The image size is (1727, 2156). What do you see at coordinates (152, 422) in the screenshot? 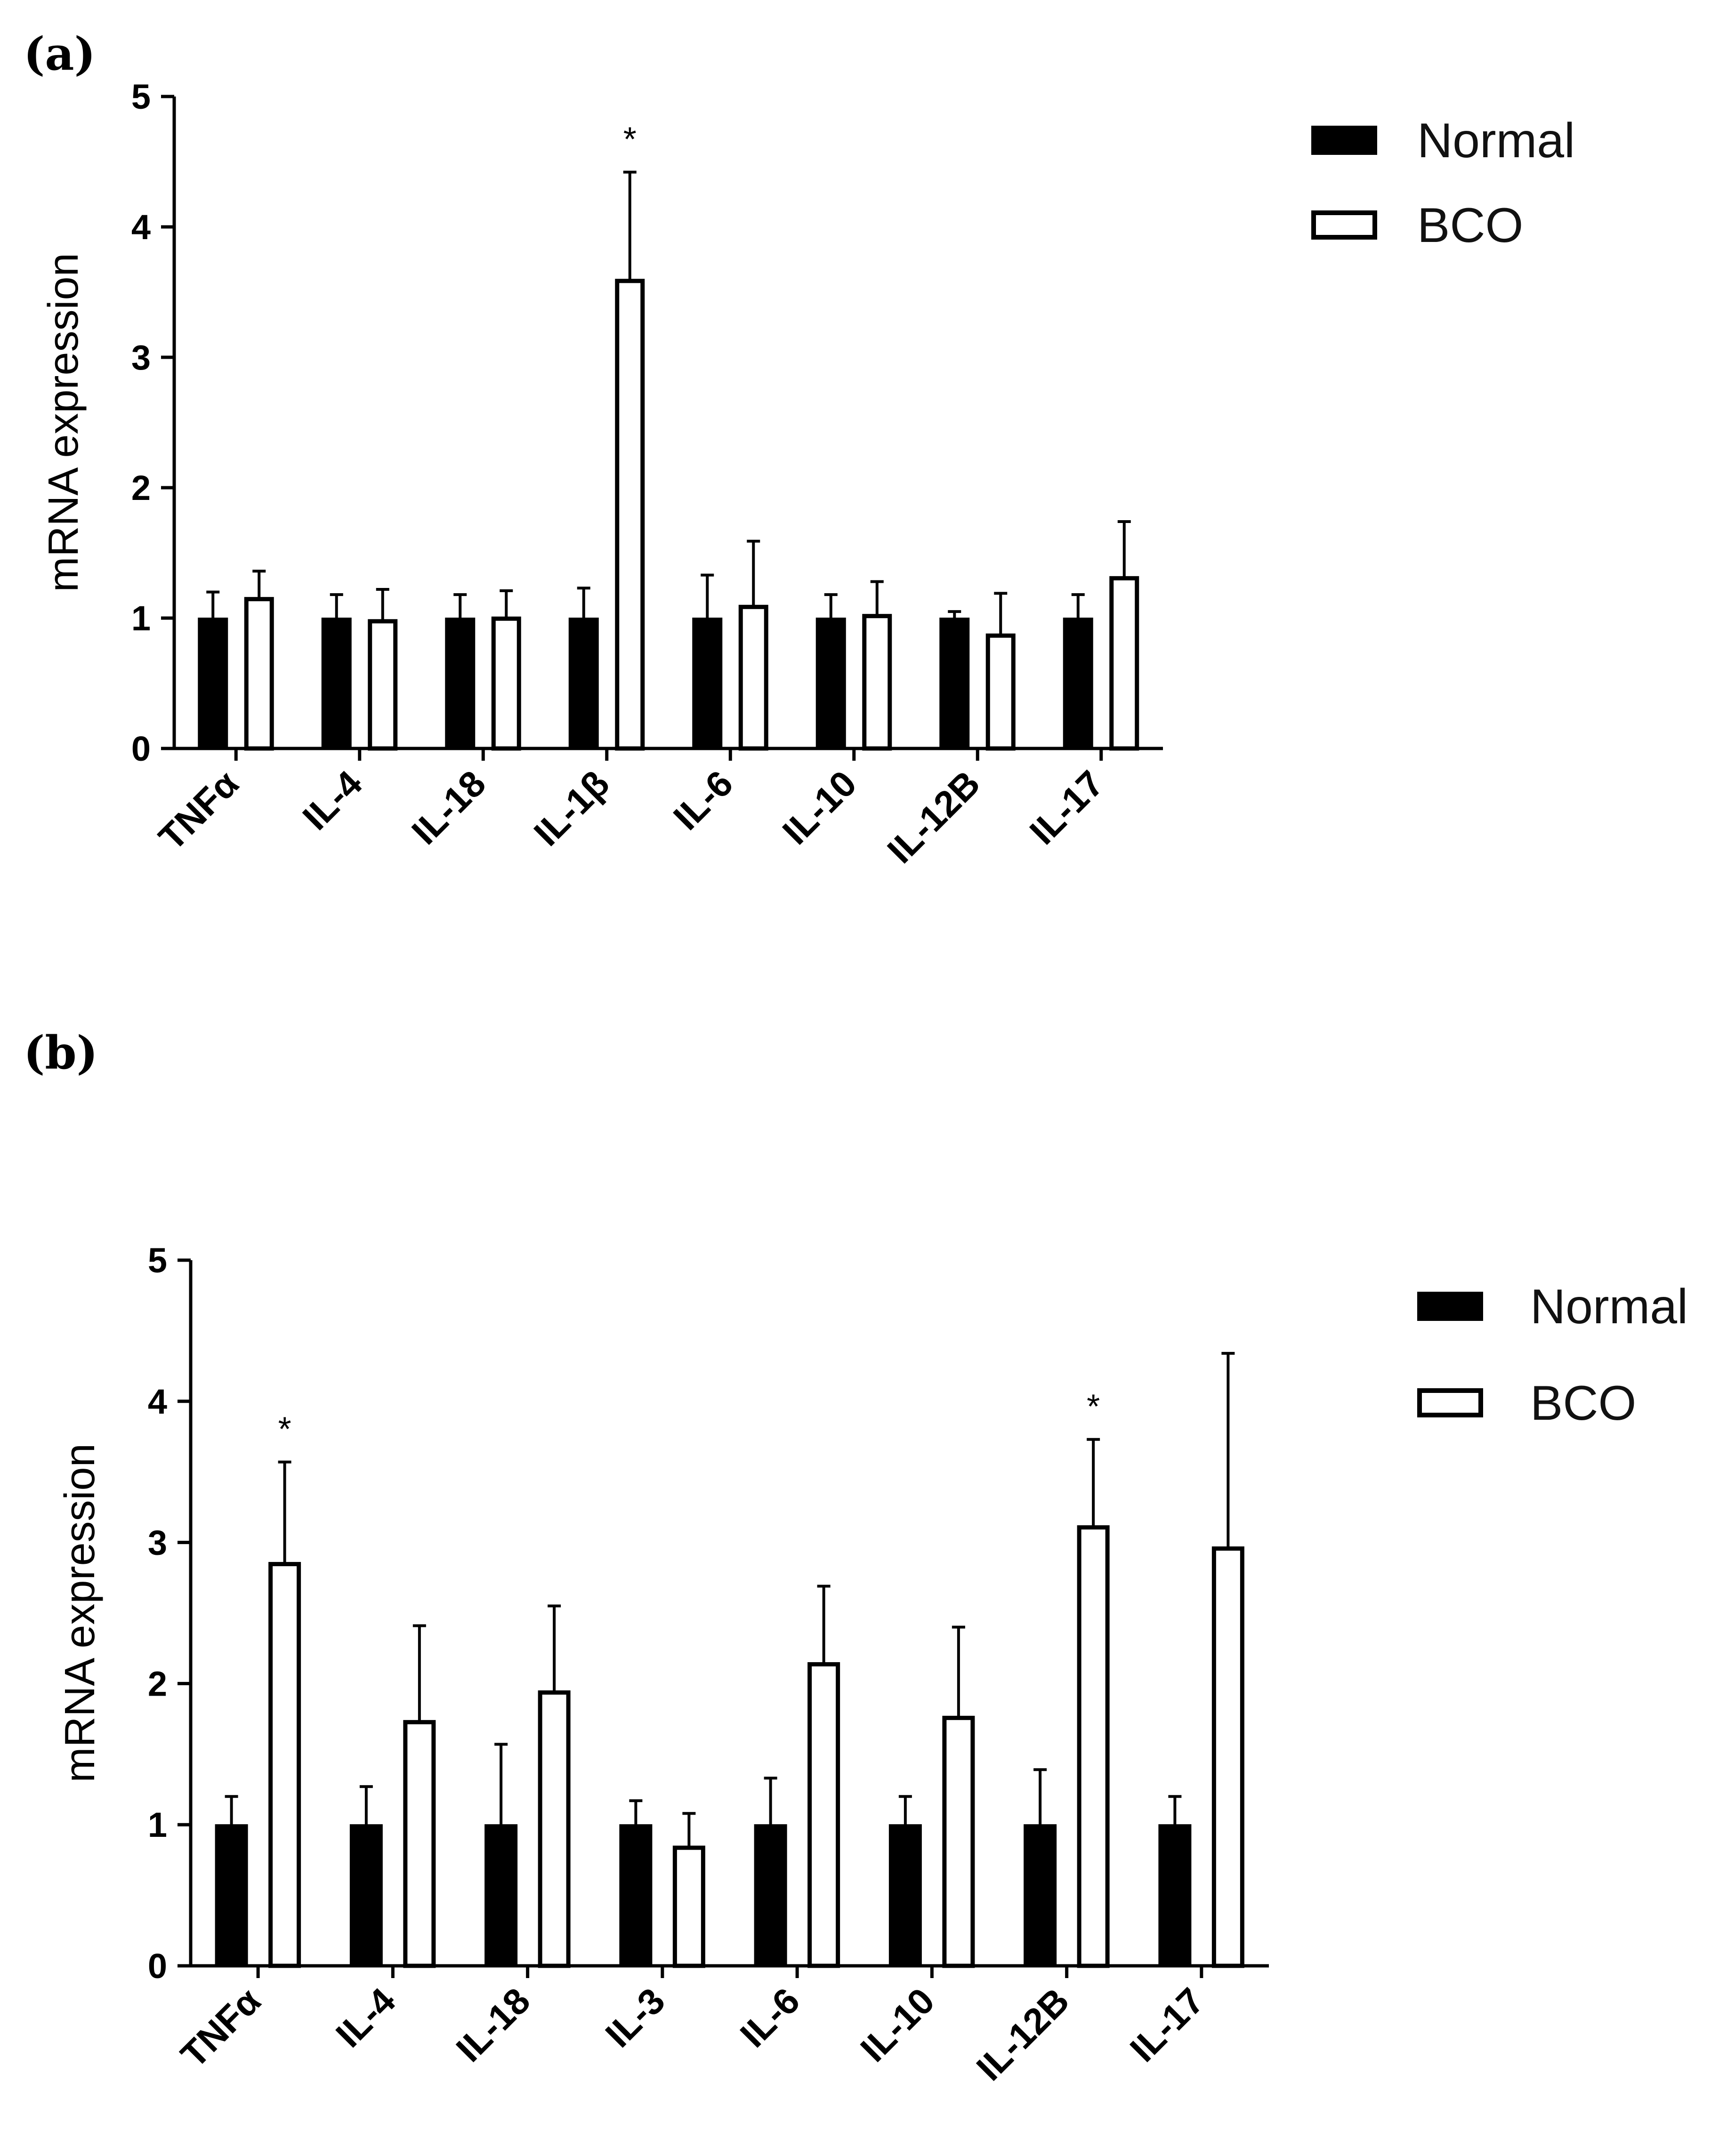
I see `panel-a-y-ticks: 0 1 2 3 4 5` at bounding box center [152, 422].